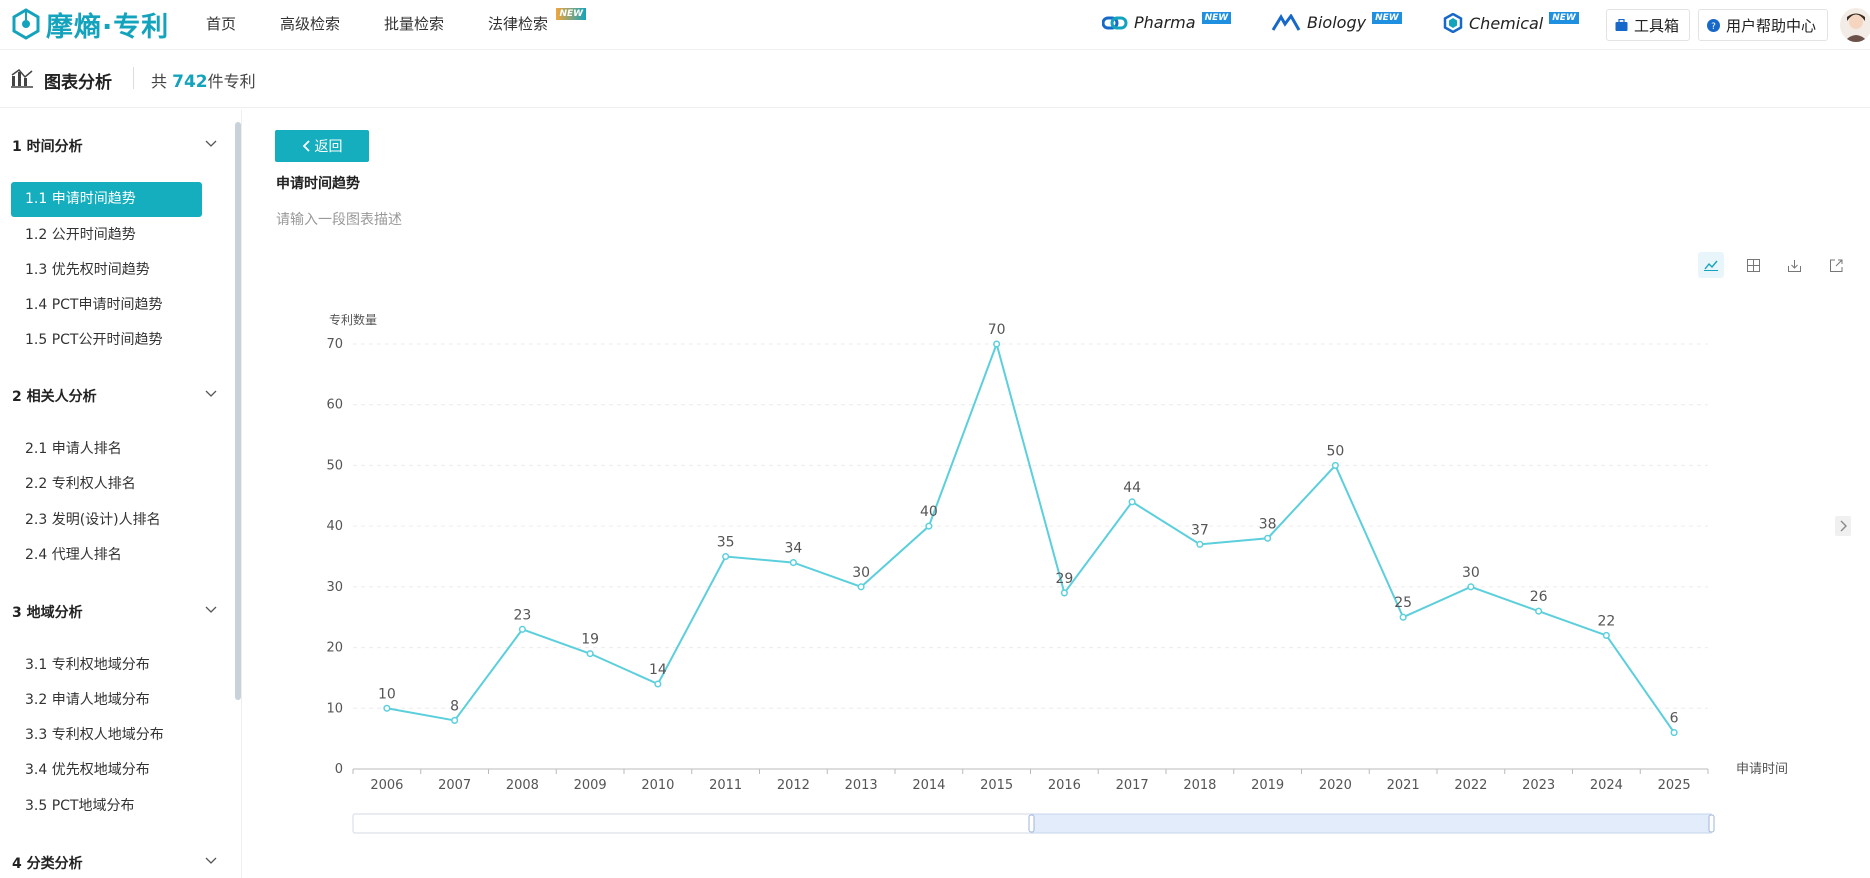 This screenshot has height=878, width=1870. What do you see at coordinates (54, 397) in the screenshot?
I see `group-label: 2 相关人分析` at bounding box center [54, 397].